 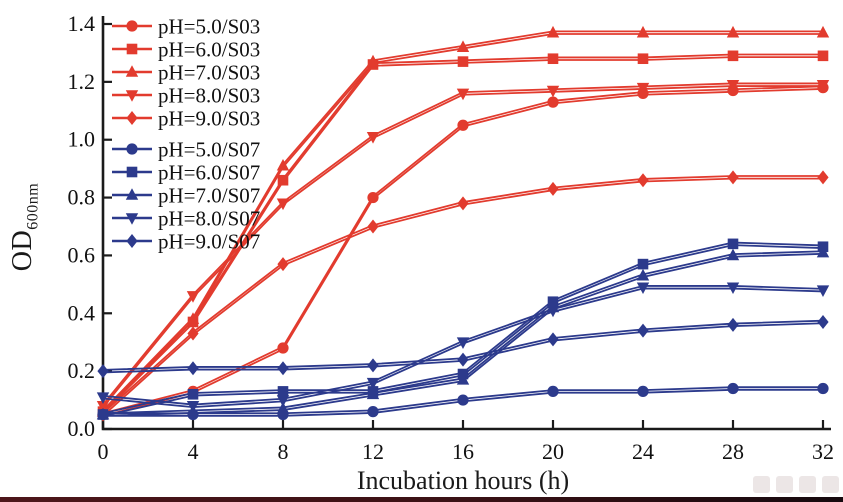 What do you see at coordinates (82, 428) in the screenshot?
I see `y-tick-label: 0.0` at bounding box center [82, 428].